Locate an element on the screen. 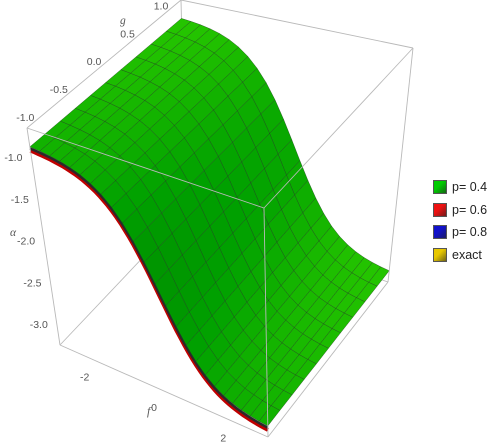 Image resolution: width=498 pixels, height=443 pixels. legend-swatch-p08 is located at coordinates (440, 232).